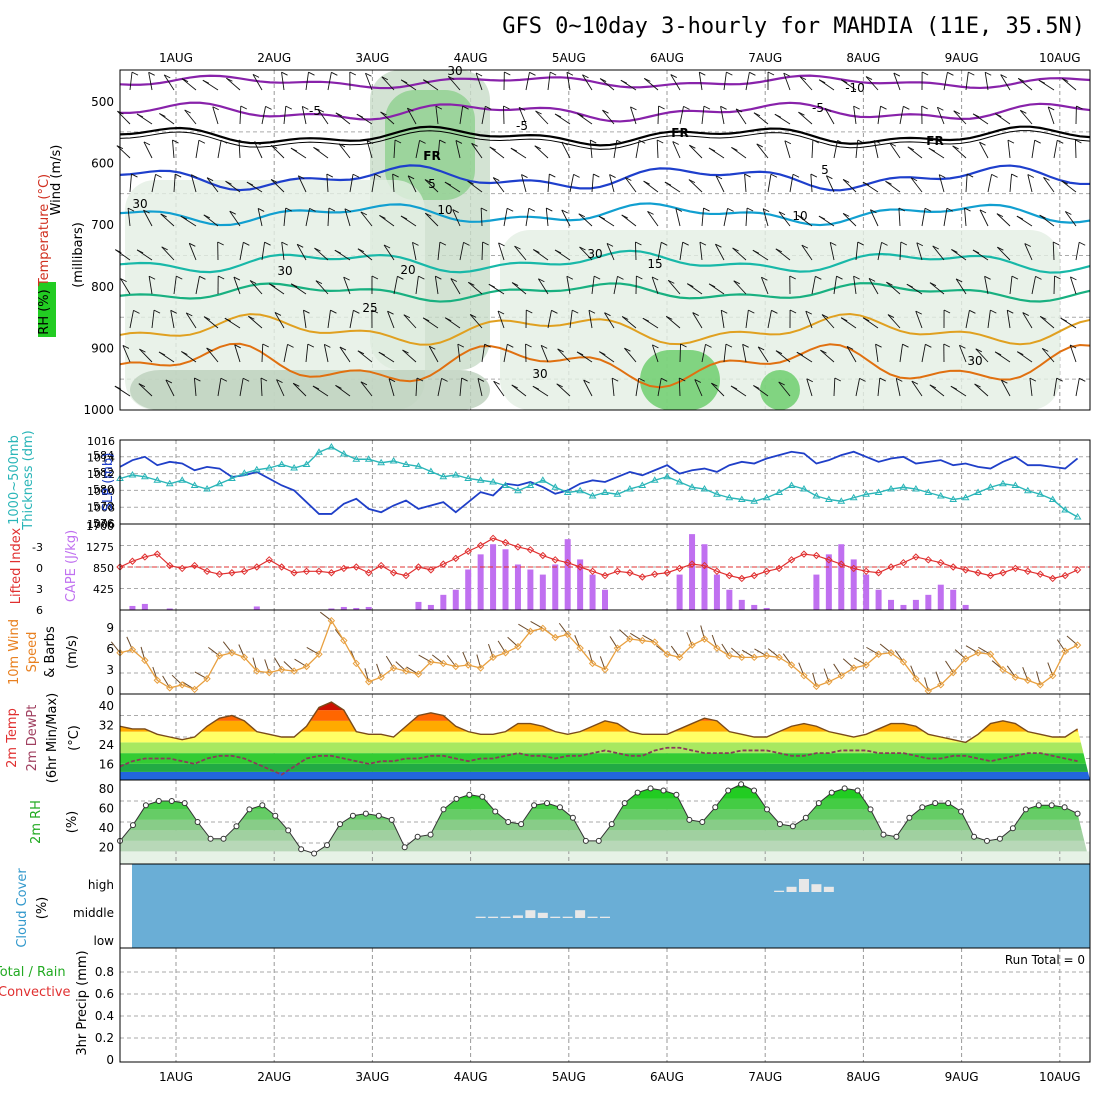 The width and height of the screenshot is (1100, 1100). I want to click on date-label-bottom: 10AUG, so click(1060, 1077).